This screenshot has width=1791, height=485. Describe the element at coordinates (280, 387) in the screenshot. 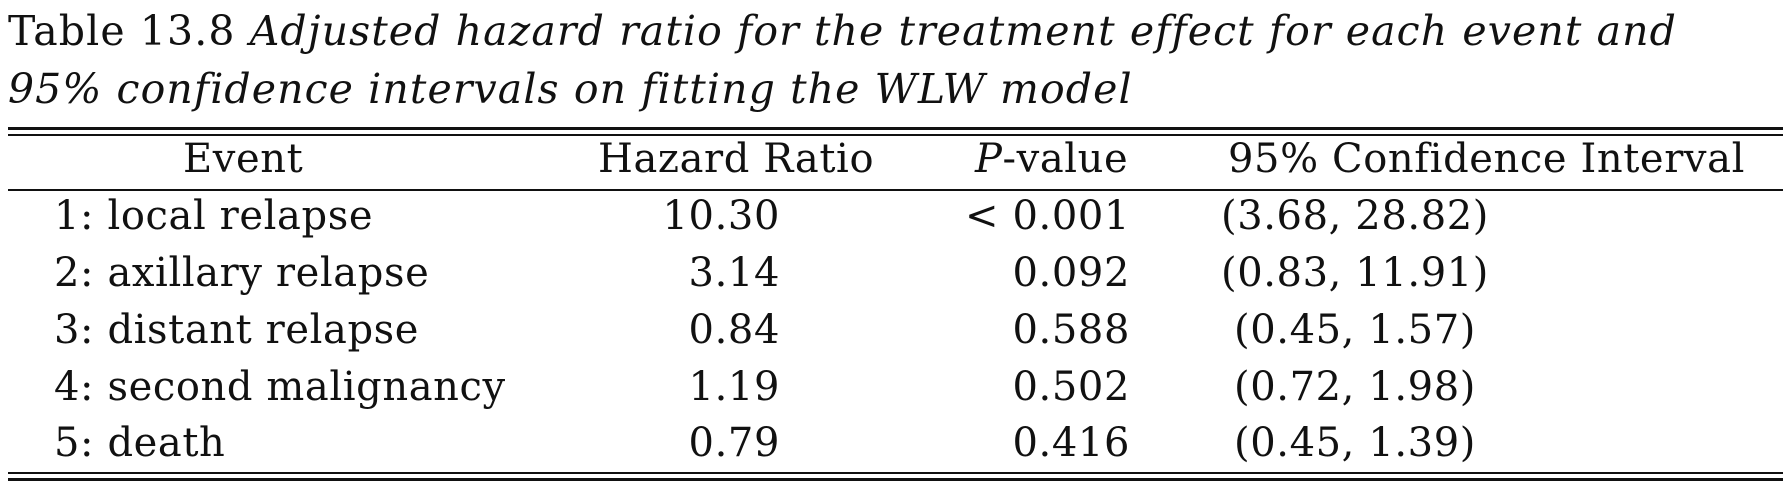

I see `row-4-event: 4: second malignancy` at that location.